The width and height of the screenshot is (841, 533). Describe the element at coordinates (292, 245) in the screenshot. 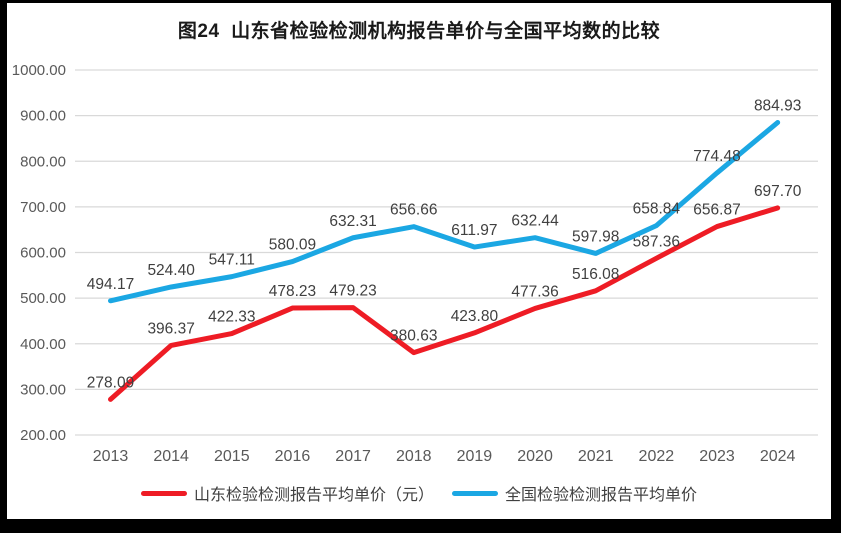

I see `data-label: 580.09` at that location.